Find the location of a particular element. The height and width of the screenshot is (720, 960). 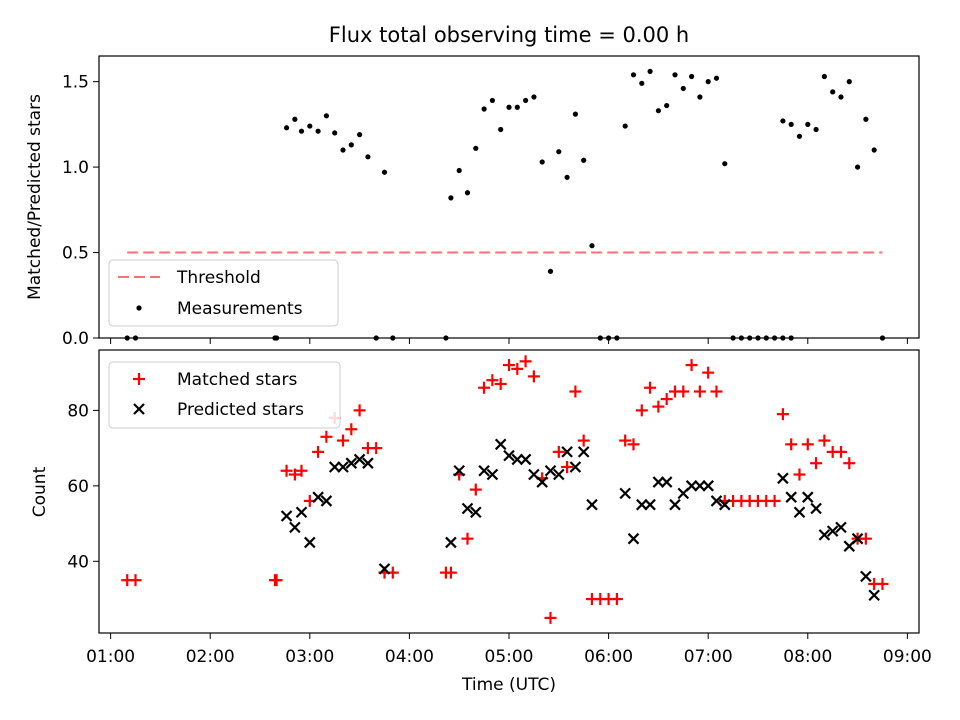

bottom-legend-box is located at coordinates (224, 395).